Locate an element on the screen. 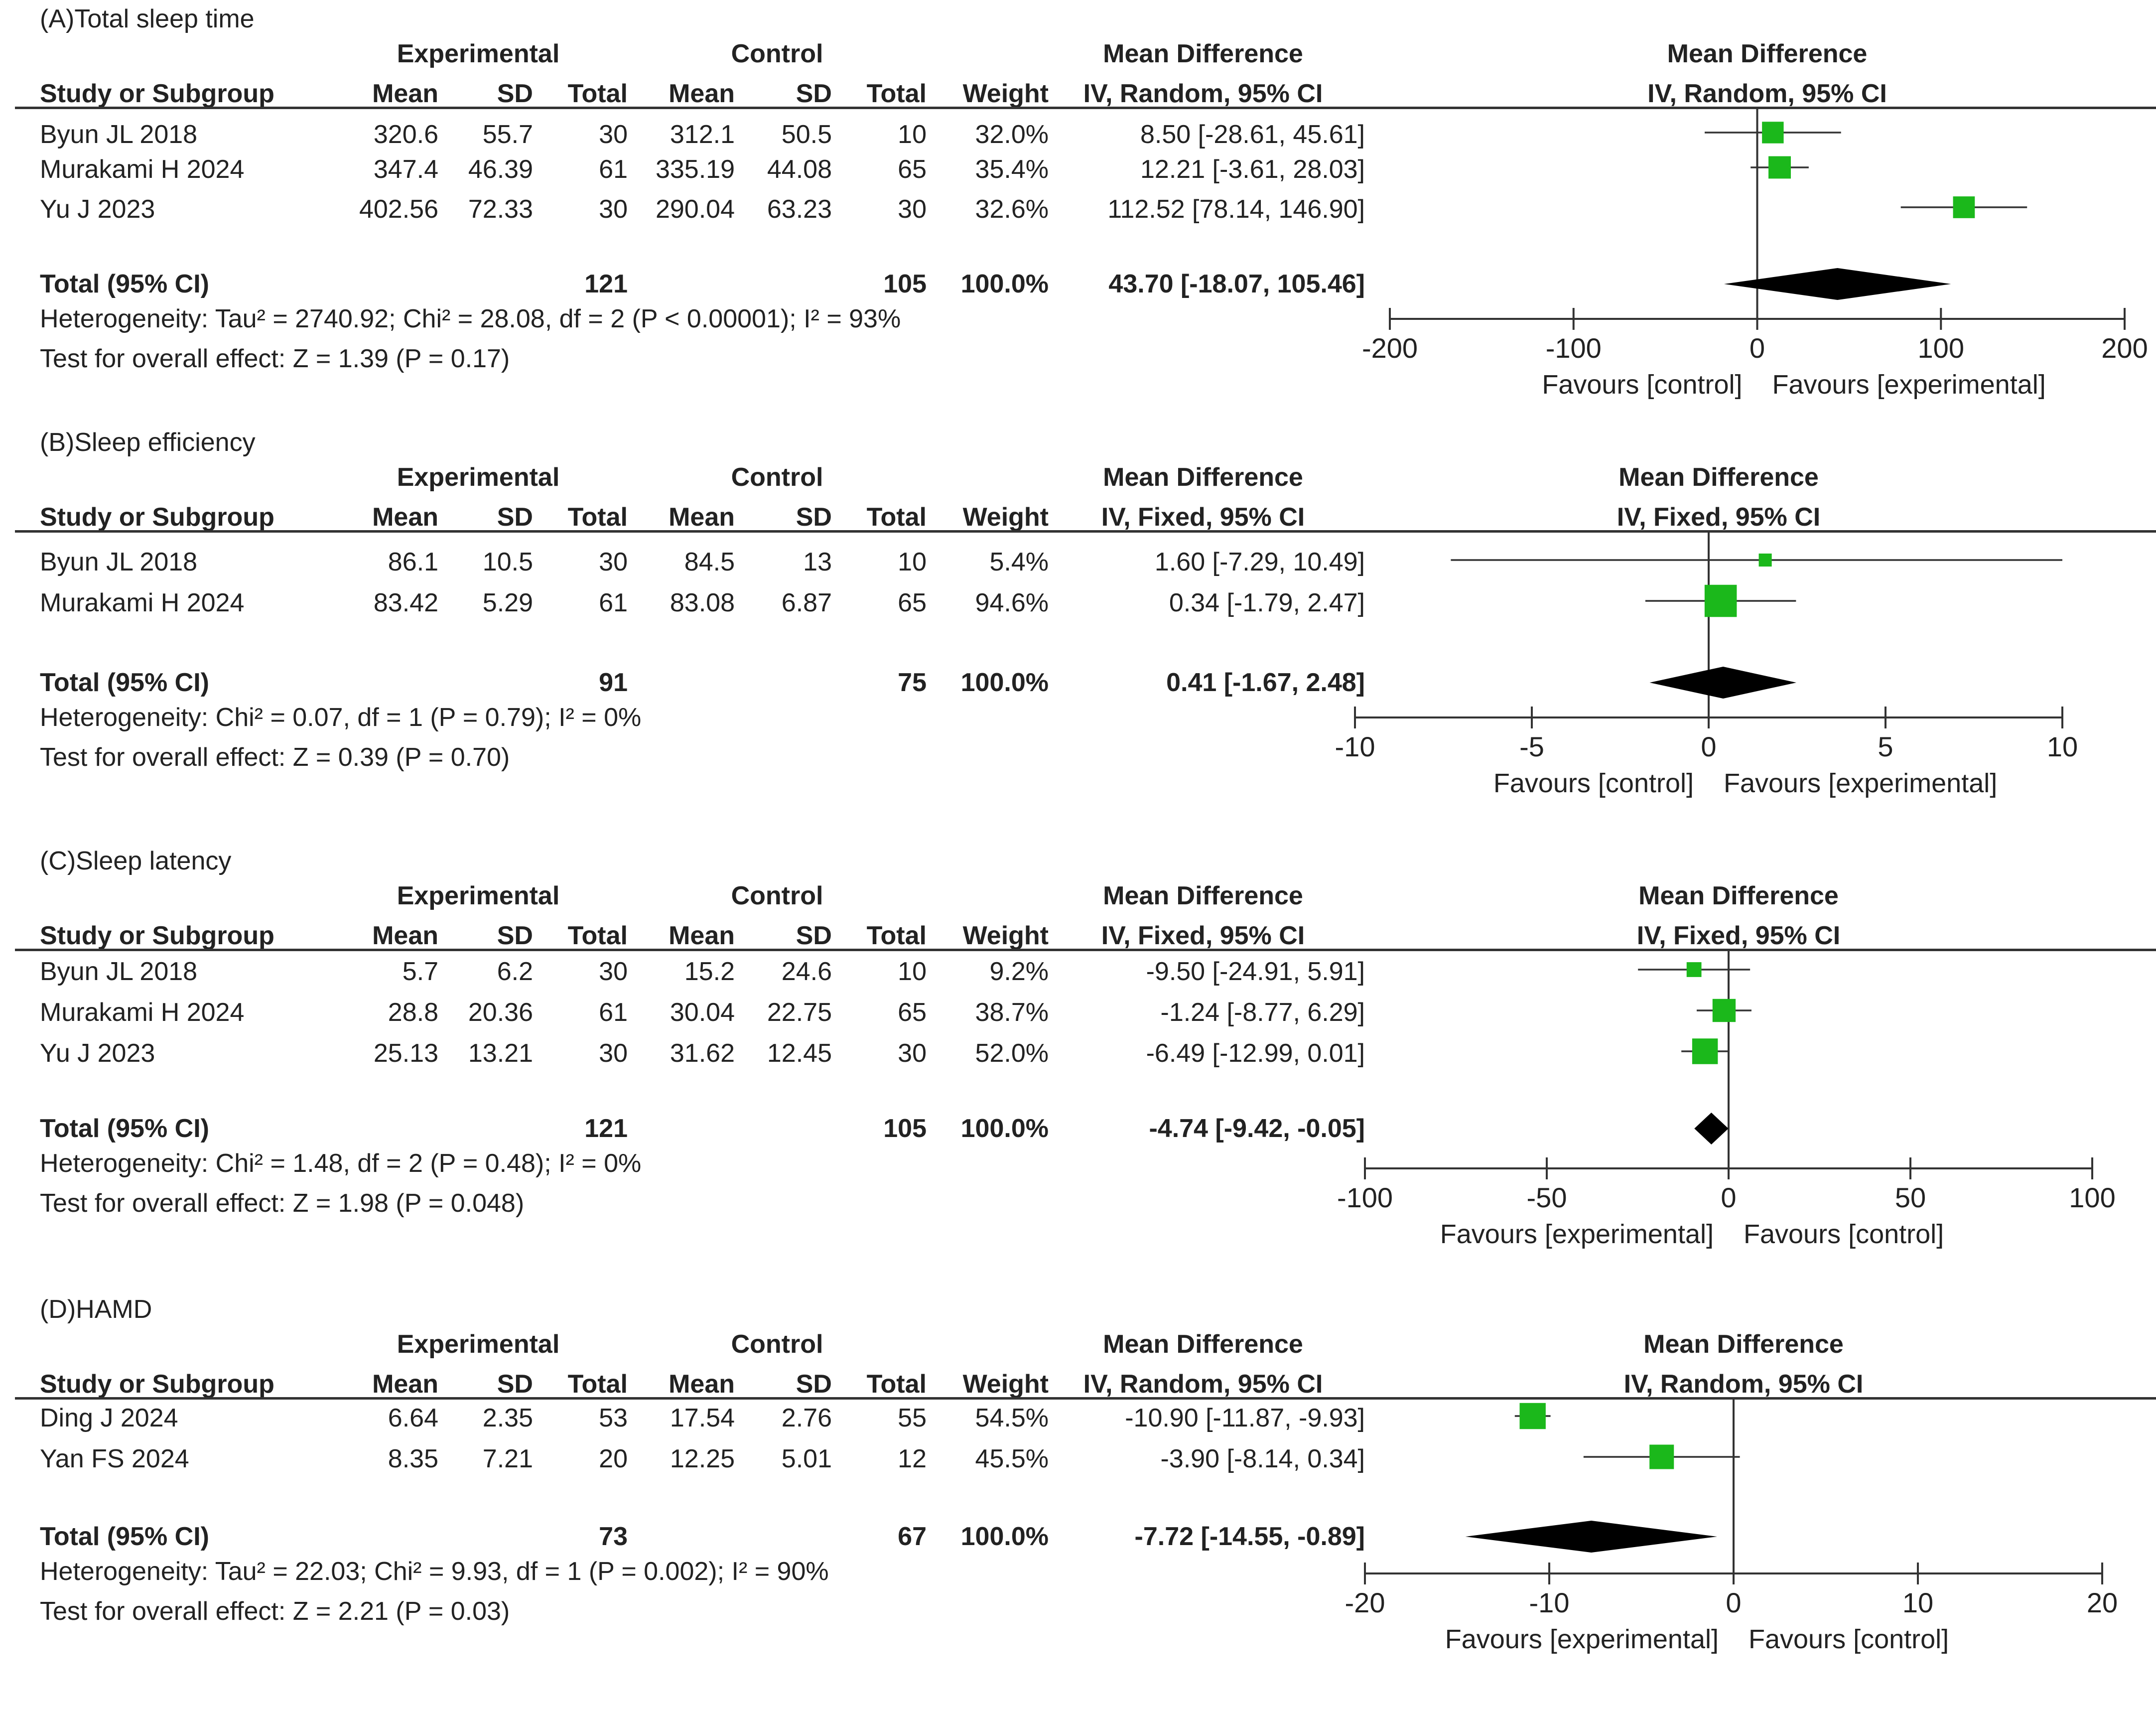 The width and height of the screenshot is (2156, 1709). total-ctl: 105 is located at coordinates (905, 1129).